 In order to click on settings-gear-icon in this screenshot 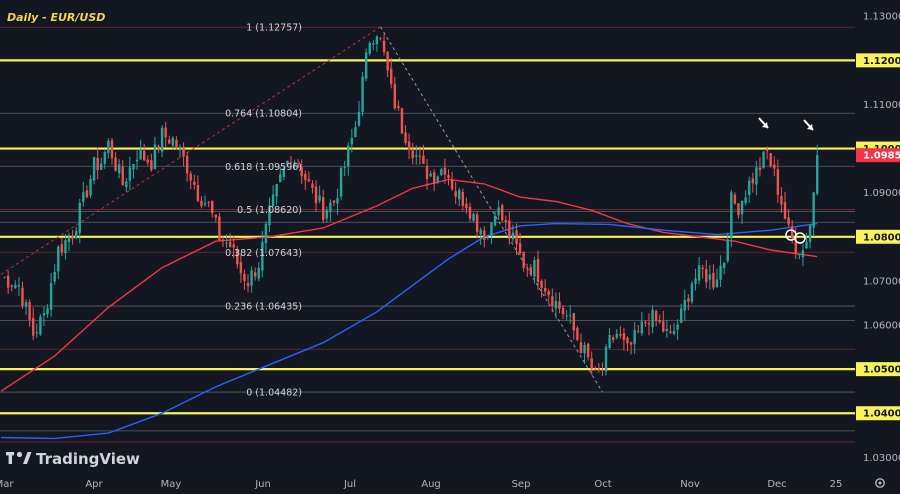, I will do `click(880, 483)`.